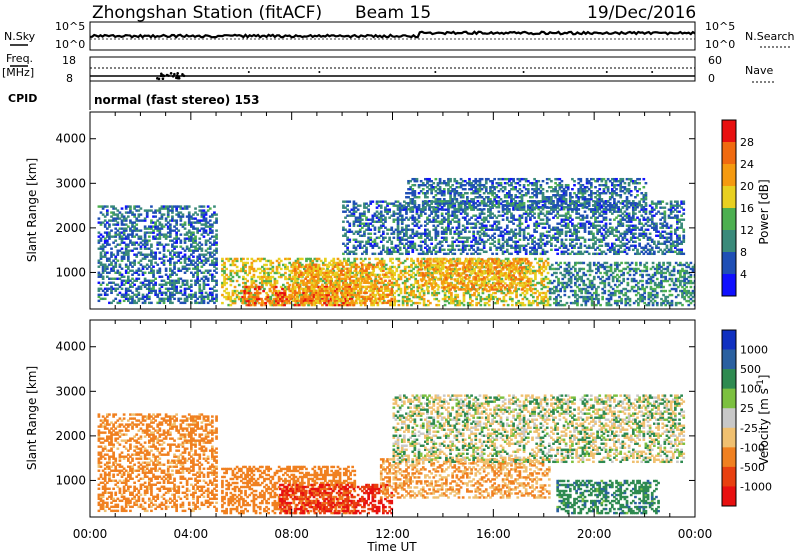 Image resolution: width=800 pixels, height=558 pixels. I want to click on freq-tick-left-top: 18, so click(69, 60).